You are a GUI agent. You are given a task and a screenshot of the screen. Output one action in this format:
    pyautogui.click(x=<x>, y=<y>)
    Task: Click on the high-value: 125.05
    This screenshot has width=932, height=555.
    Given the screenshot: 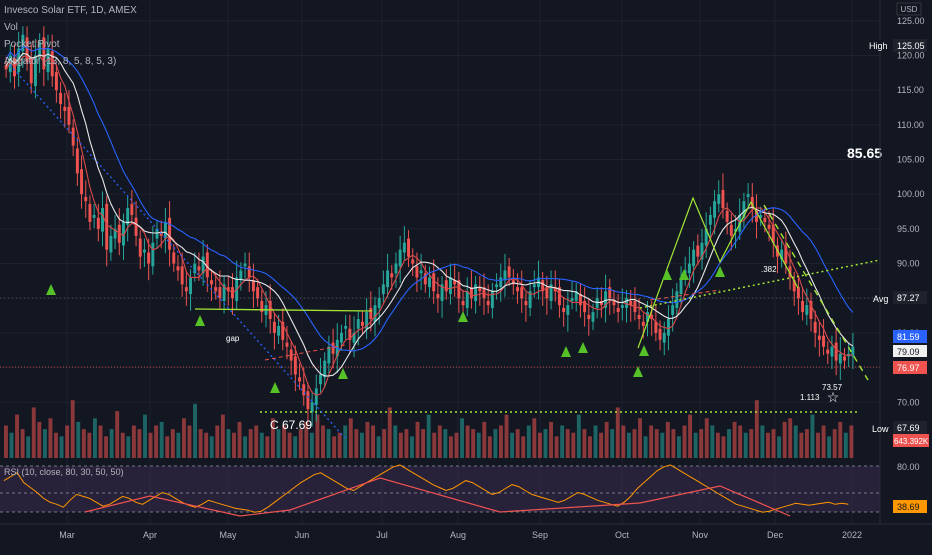 What is the action you would take?
    pyautogui.click(x=911, y=46)
    